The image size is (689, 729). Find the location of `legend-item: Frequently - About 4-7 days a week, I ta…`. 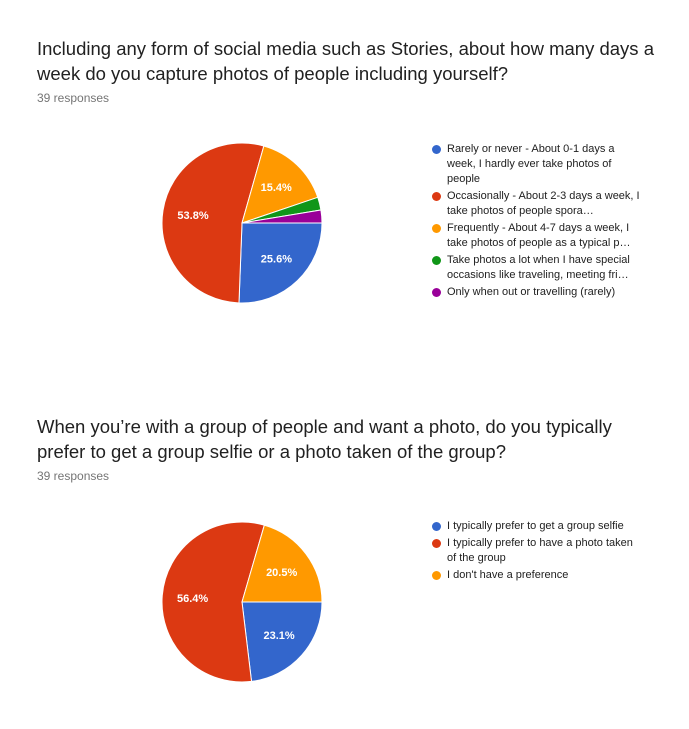

legend-item: Frequently - About 4-7 days a week, I ta… is located at coordinates (537, 236).